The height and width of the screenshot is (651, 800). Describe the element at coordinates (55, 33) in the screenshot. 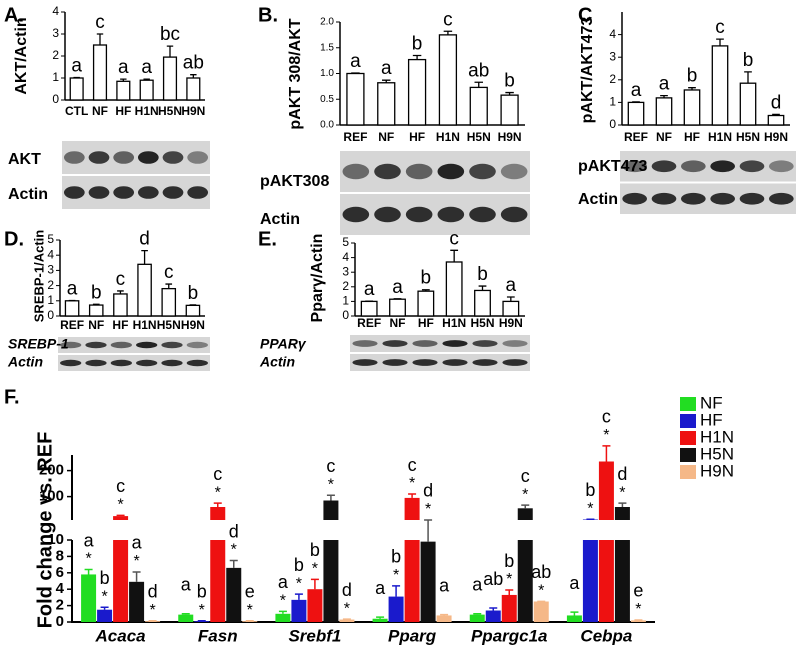

I see `y-tick-label: 3` at that location.